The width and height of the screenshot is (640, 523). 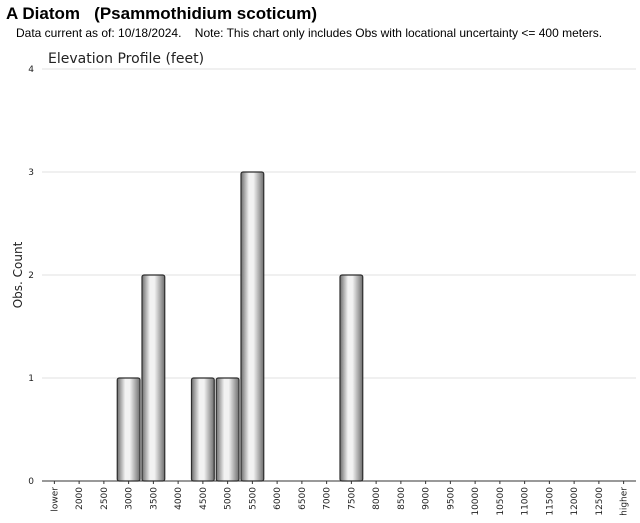 What do you see at coordinates (600, 501) in the screenshot?
I see `x-tick-label: 12500` at bounding box center [600, 501].